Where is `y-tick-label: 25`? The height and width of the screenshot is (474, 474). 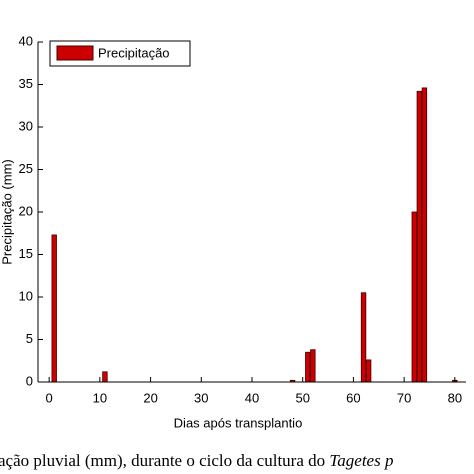
y-tick-label: 25 is located at coordinates (26, 168).